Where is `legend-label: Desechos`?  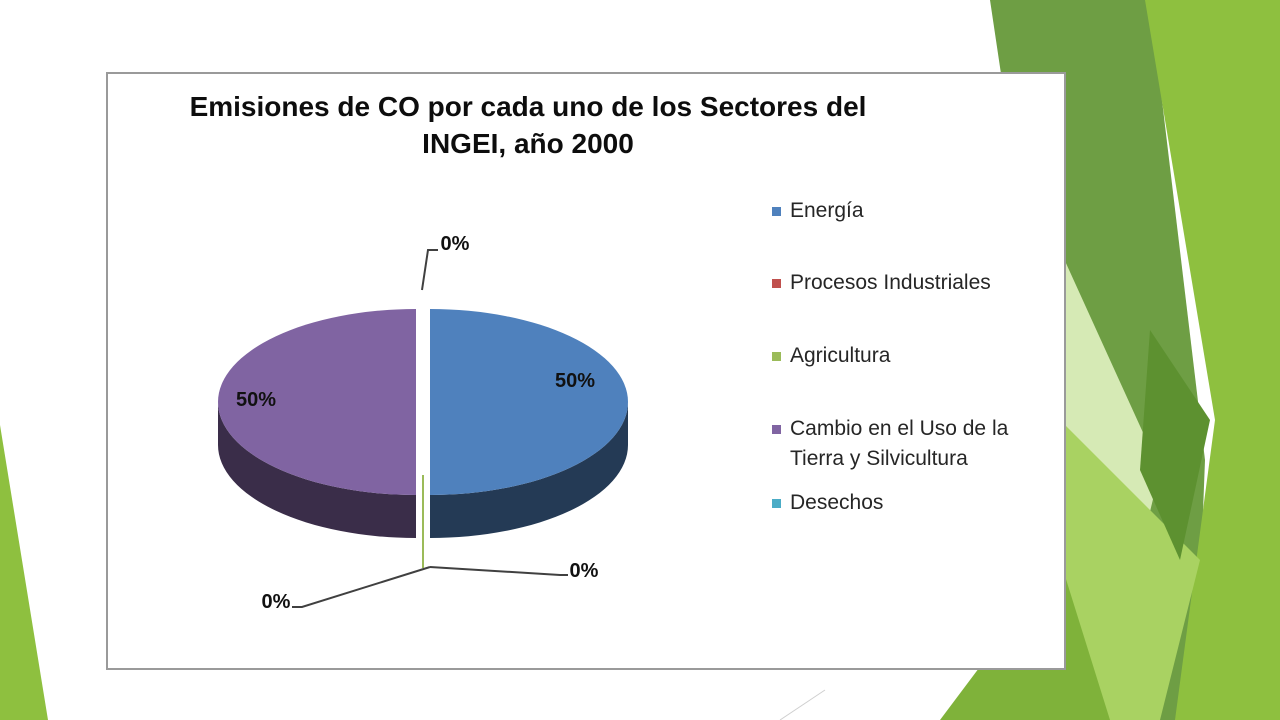 legend-label: Desechos is located at coordinates (837, 502).